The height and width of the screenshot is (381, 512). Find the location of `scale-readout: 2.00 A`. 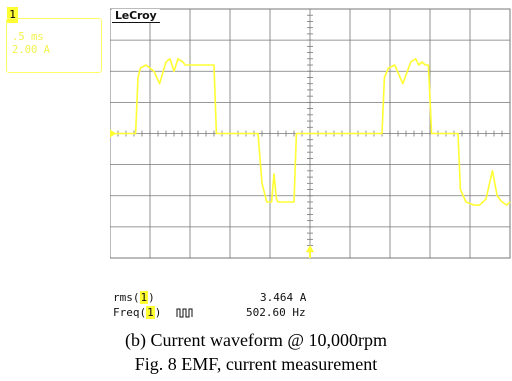

scale-readout: 2.00 A is located at coordinates (31, 50).